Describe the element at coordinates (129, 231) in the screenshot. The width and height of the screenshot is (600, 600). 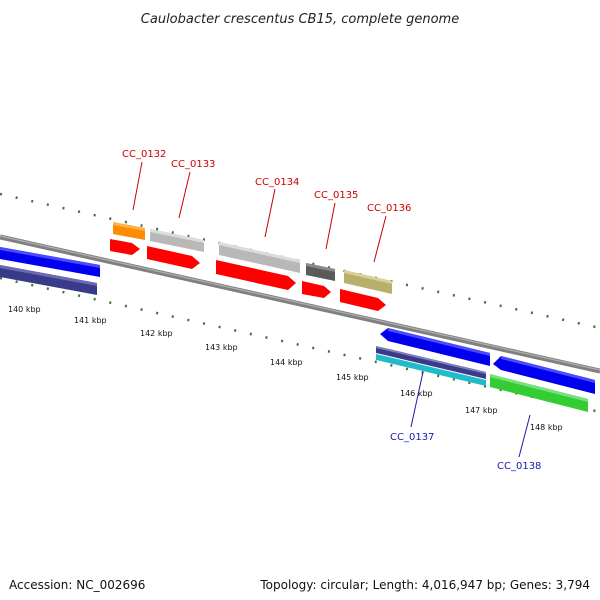
I see `feature-orange` at that location.